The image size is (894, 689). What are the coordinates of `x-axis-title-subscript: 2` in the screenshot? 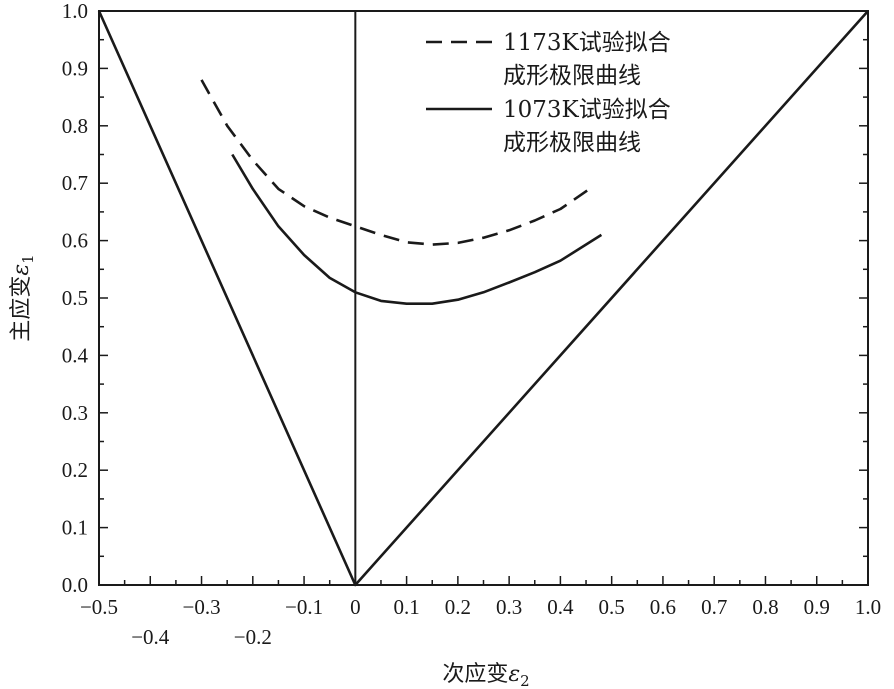 It's located at (525, 680).